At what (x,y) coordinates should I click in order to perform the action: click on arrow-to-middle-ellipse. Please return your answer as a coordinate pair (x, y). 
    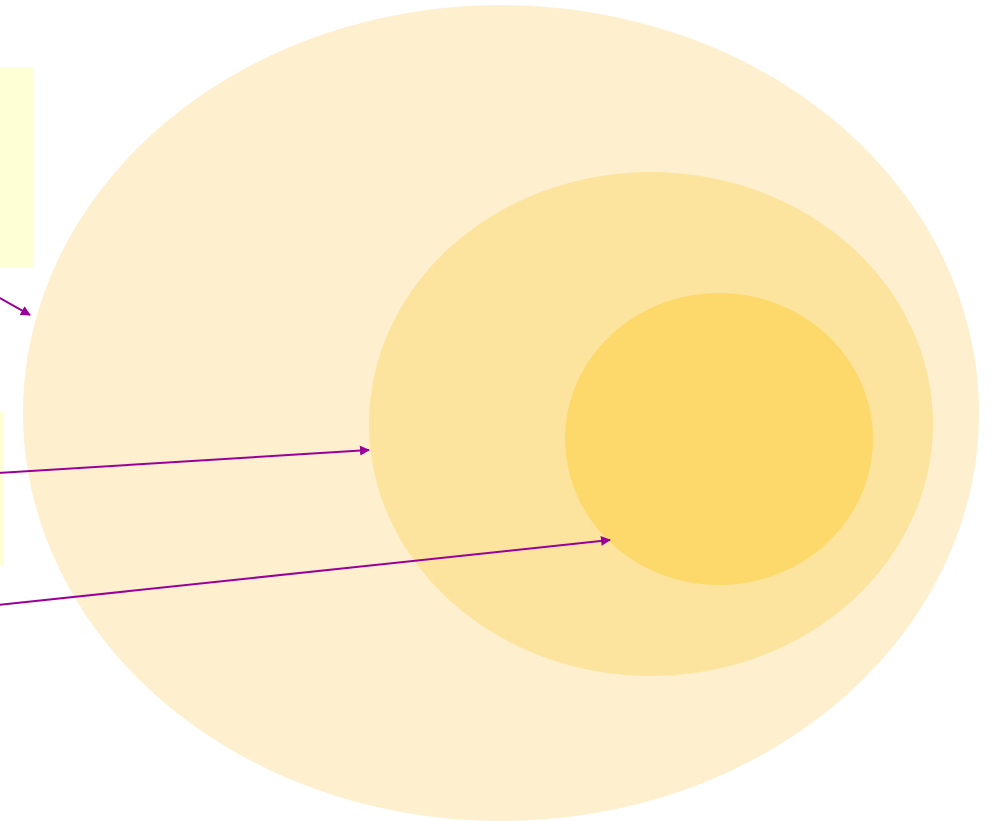
    Looking at the image, I should click on (185, 459).